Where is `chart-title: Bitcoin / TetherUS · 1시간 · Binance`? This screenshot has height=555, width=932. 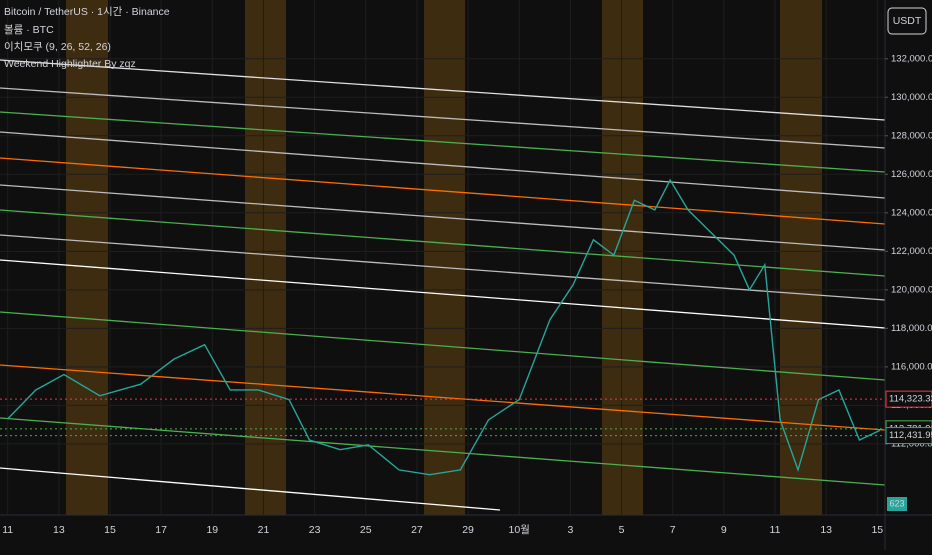 chart-title: Bitcoin / TetherUS · 1시간 · Binance is located at coordinates (87, 12).